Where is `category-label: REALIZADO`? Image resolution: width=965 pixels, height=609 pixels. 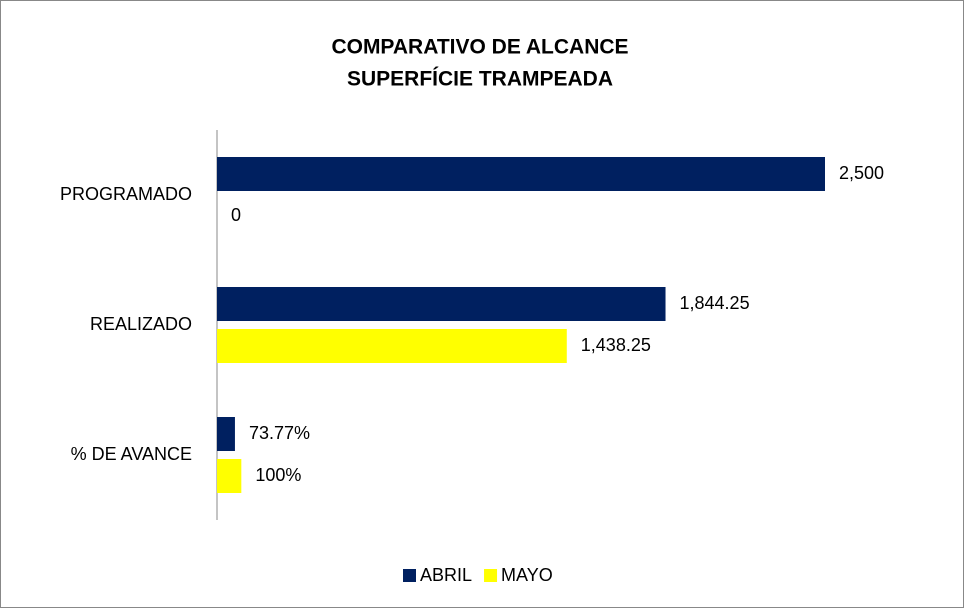
category-label: REALIZADO is located at coordinates (141, 324).